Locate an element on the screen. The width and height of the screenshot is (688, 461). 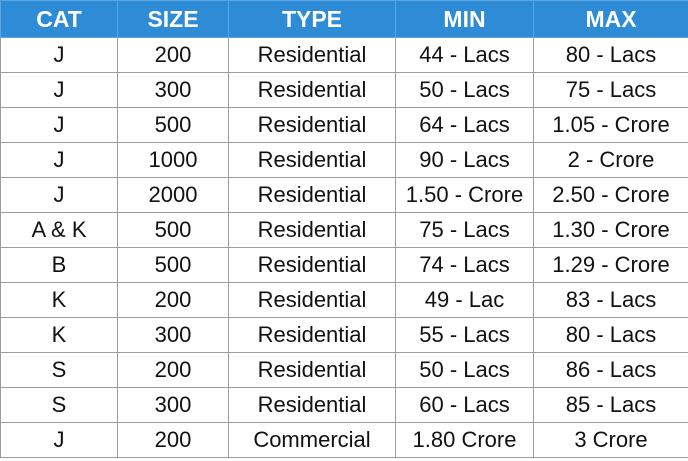
table-row: K 200 Residential 49 - Lac 83 - Lacs is located at coordinates (344, 300).